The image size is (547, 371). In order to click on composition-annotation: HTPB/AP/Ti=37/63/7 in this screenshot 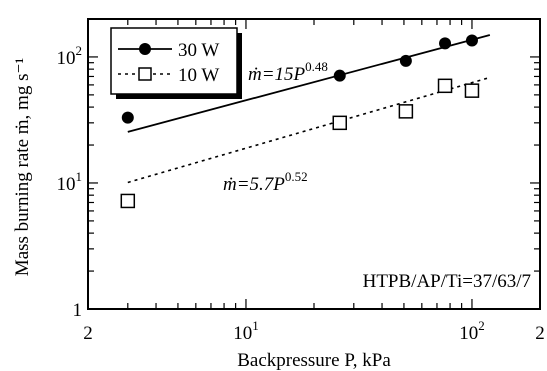, I will do `click(447, 281)`.